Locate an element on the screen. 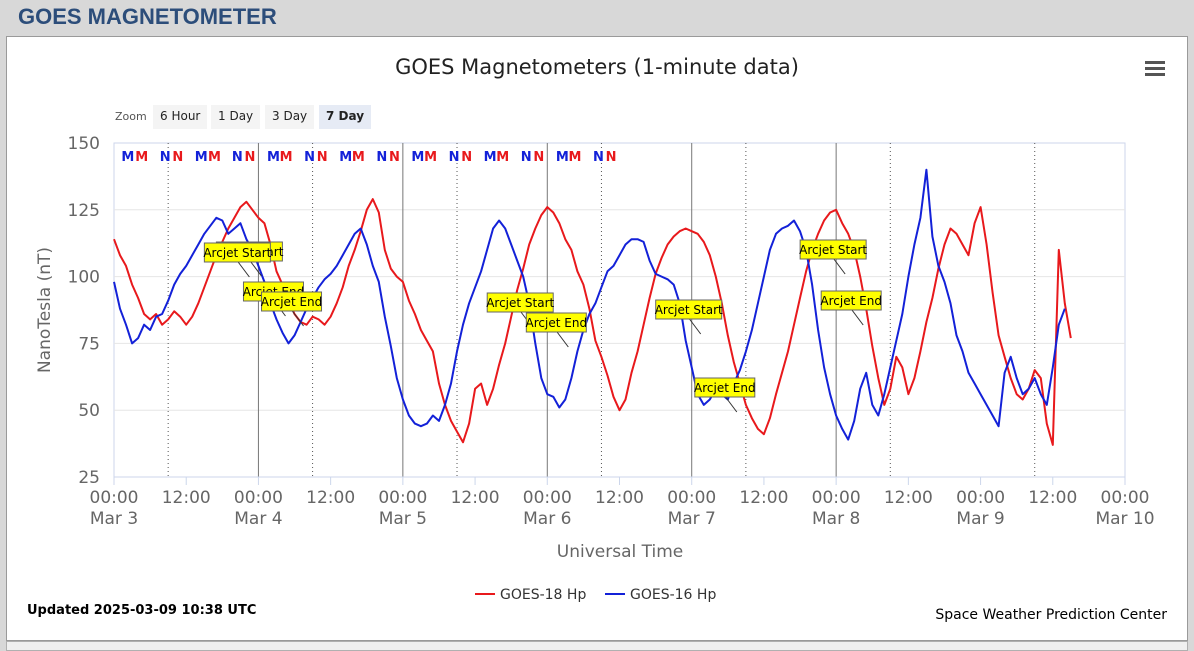 The width and height of the screenshot is (1194, 651). x-tick-date-10: Mar 8 is located at coordinates (836, 519).